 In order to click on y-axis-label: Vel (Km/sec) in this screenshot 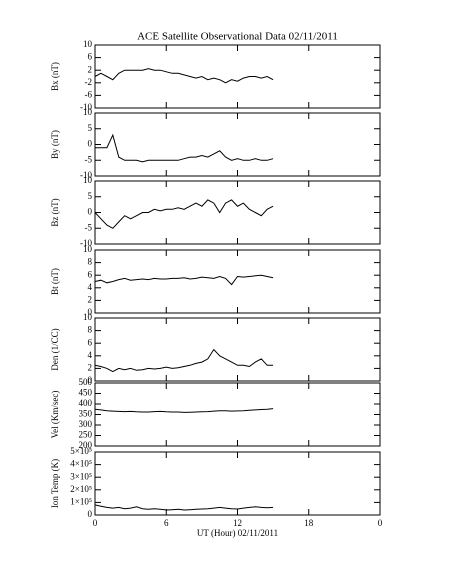, I will do `click(55, 415)`.